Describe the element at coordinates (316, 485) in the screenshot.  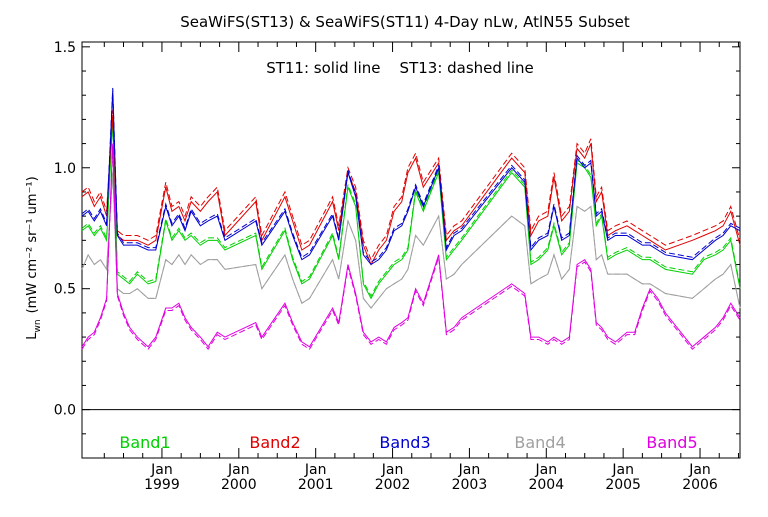
I see `x-tick-year: 2001` at that location.